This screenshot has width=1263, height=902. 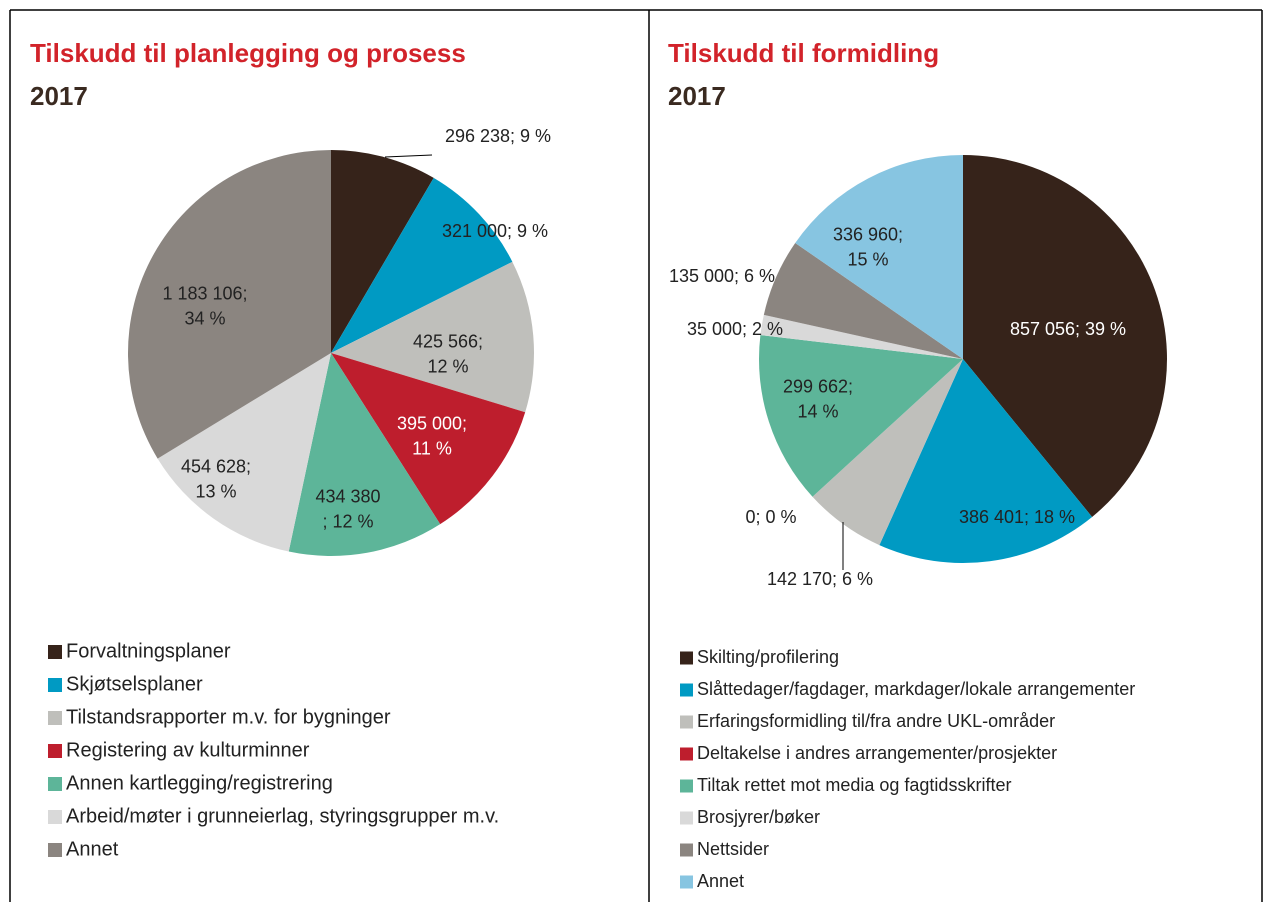 I want to click on data-label-line: 425 566;, so click(x=448, y=341).